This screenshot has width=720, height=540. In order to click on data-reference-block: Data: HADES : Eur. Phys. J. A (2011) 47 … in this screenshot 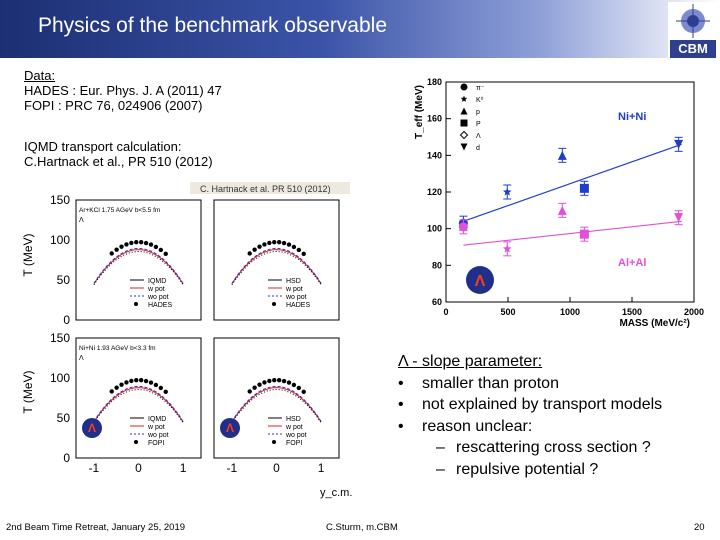, I will do `click(123, 90)`.